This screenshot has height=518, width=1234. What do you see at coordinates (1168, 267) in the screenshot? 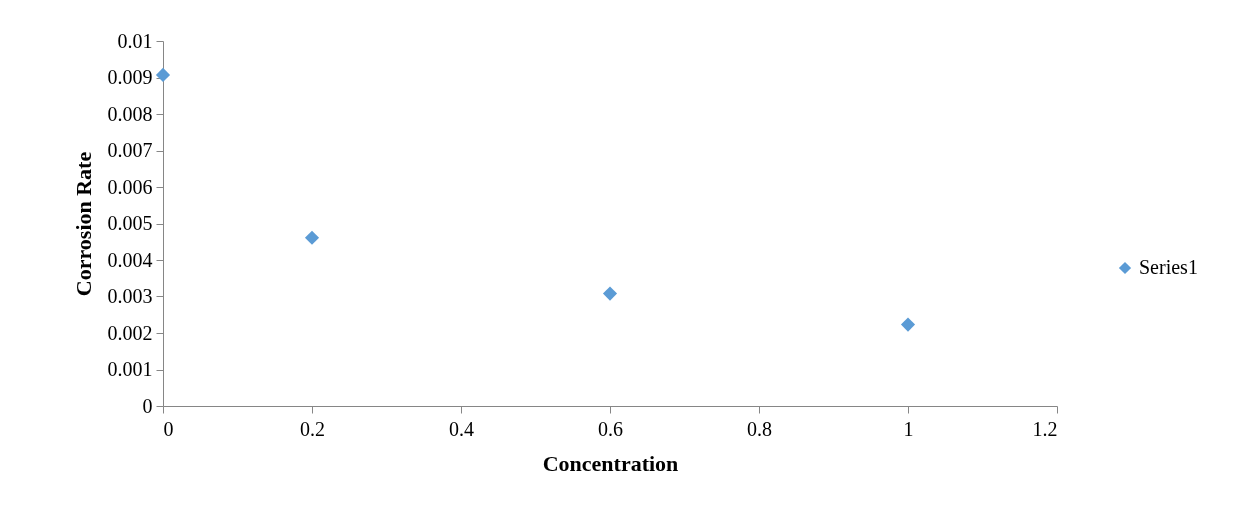
I see `legend-label: Series1` at bounding box center [1168, 267].